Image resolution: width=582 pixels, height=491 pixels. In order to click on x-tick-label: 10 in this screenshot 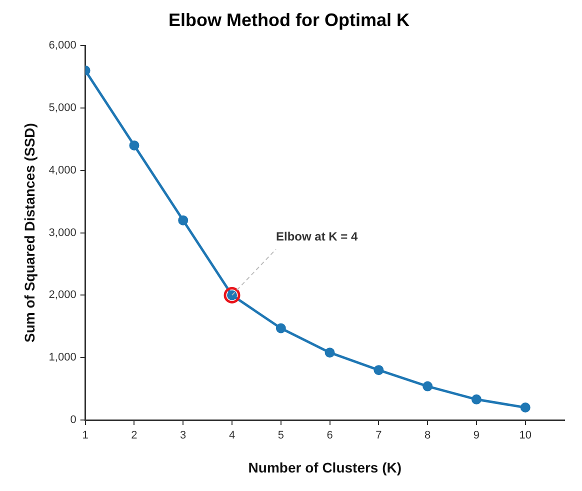, I will do `click(525, 436)`.